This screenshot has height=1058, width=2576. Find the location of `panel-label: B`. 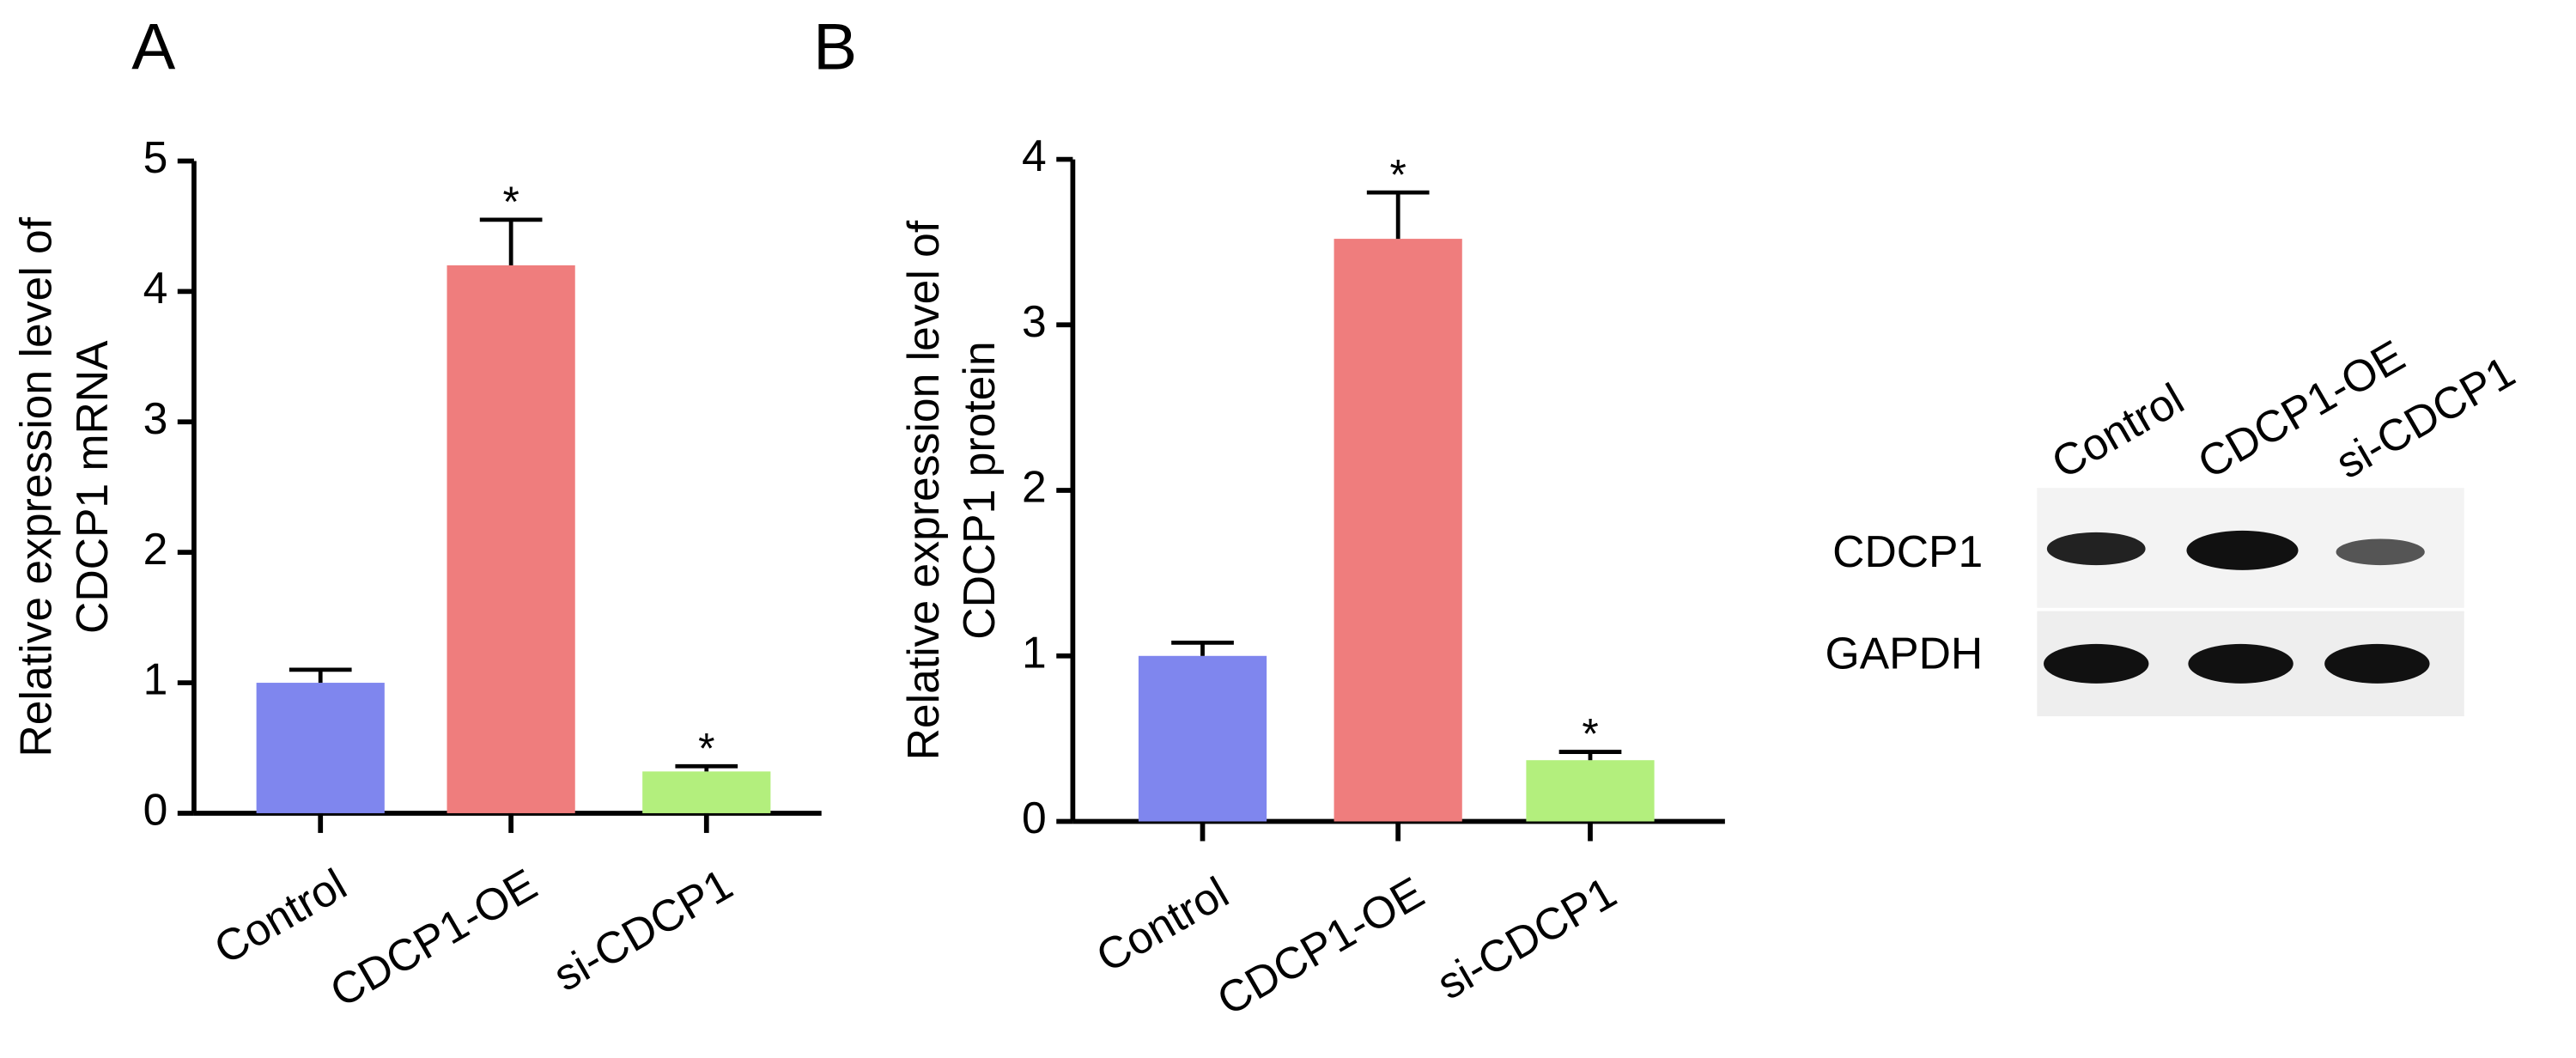

panel-label: B is located at coordinates (835, 46).